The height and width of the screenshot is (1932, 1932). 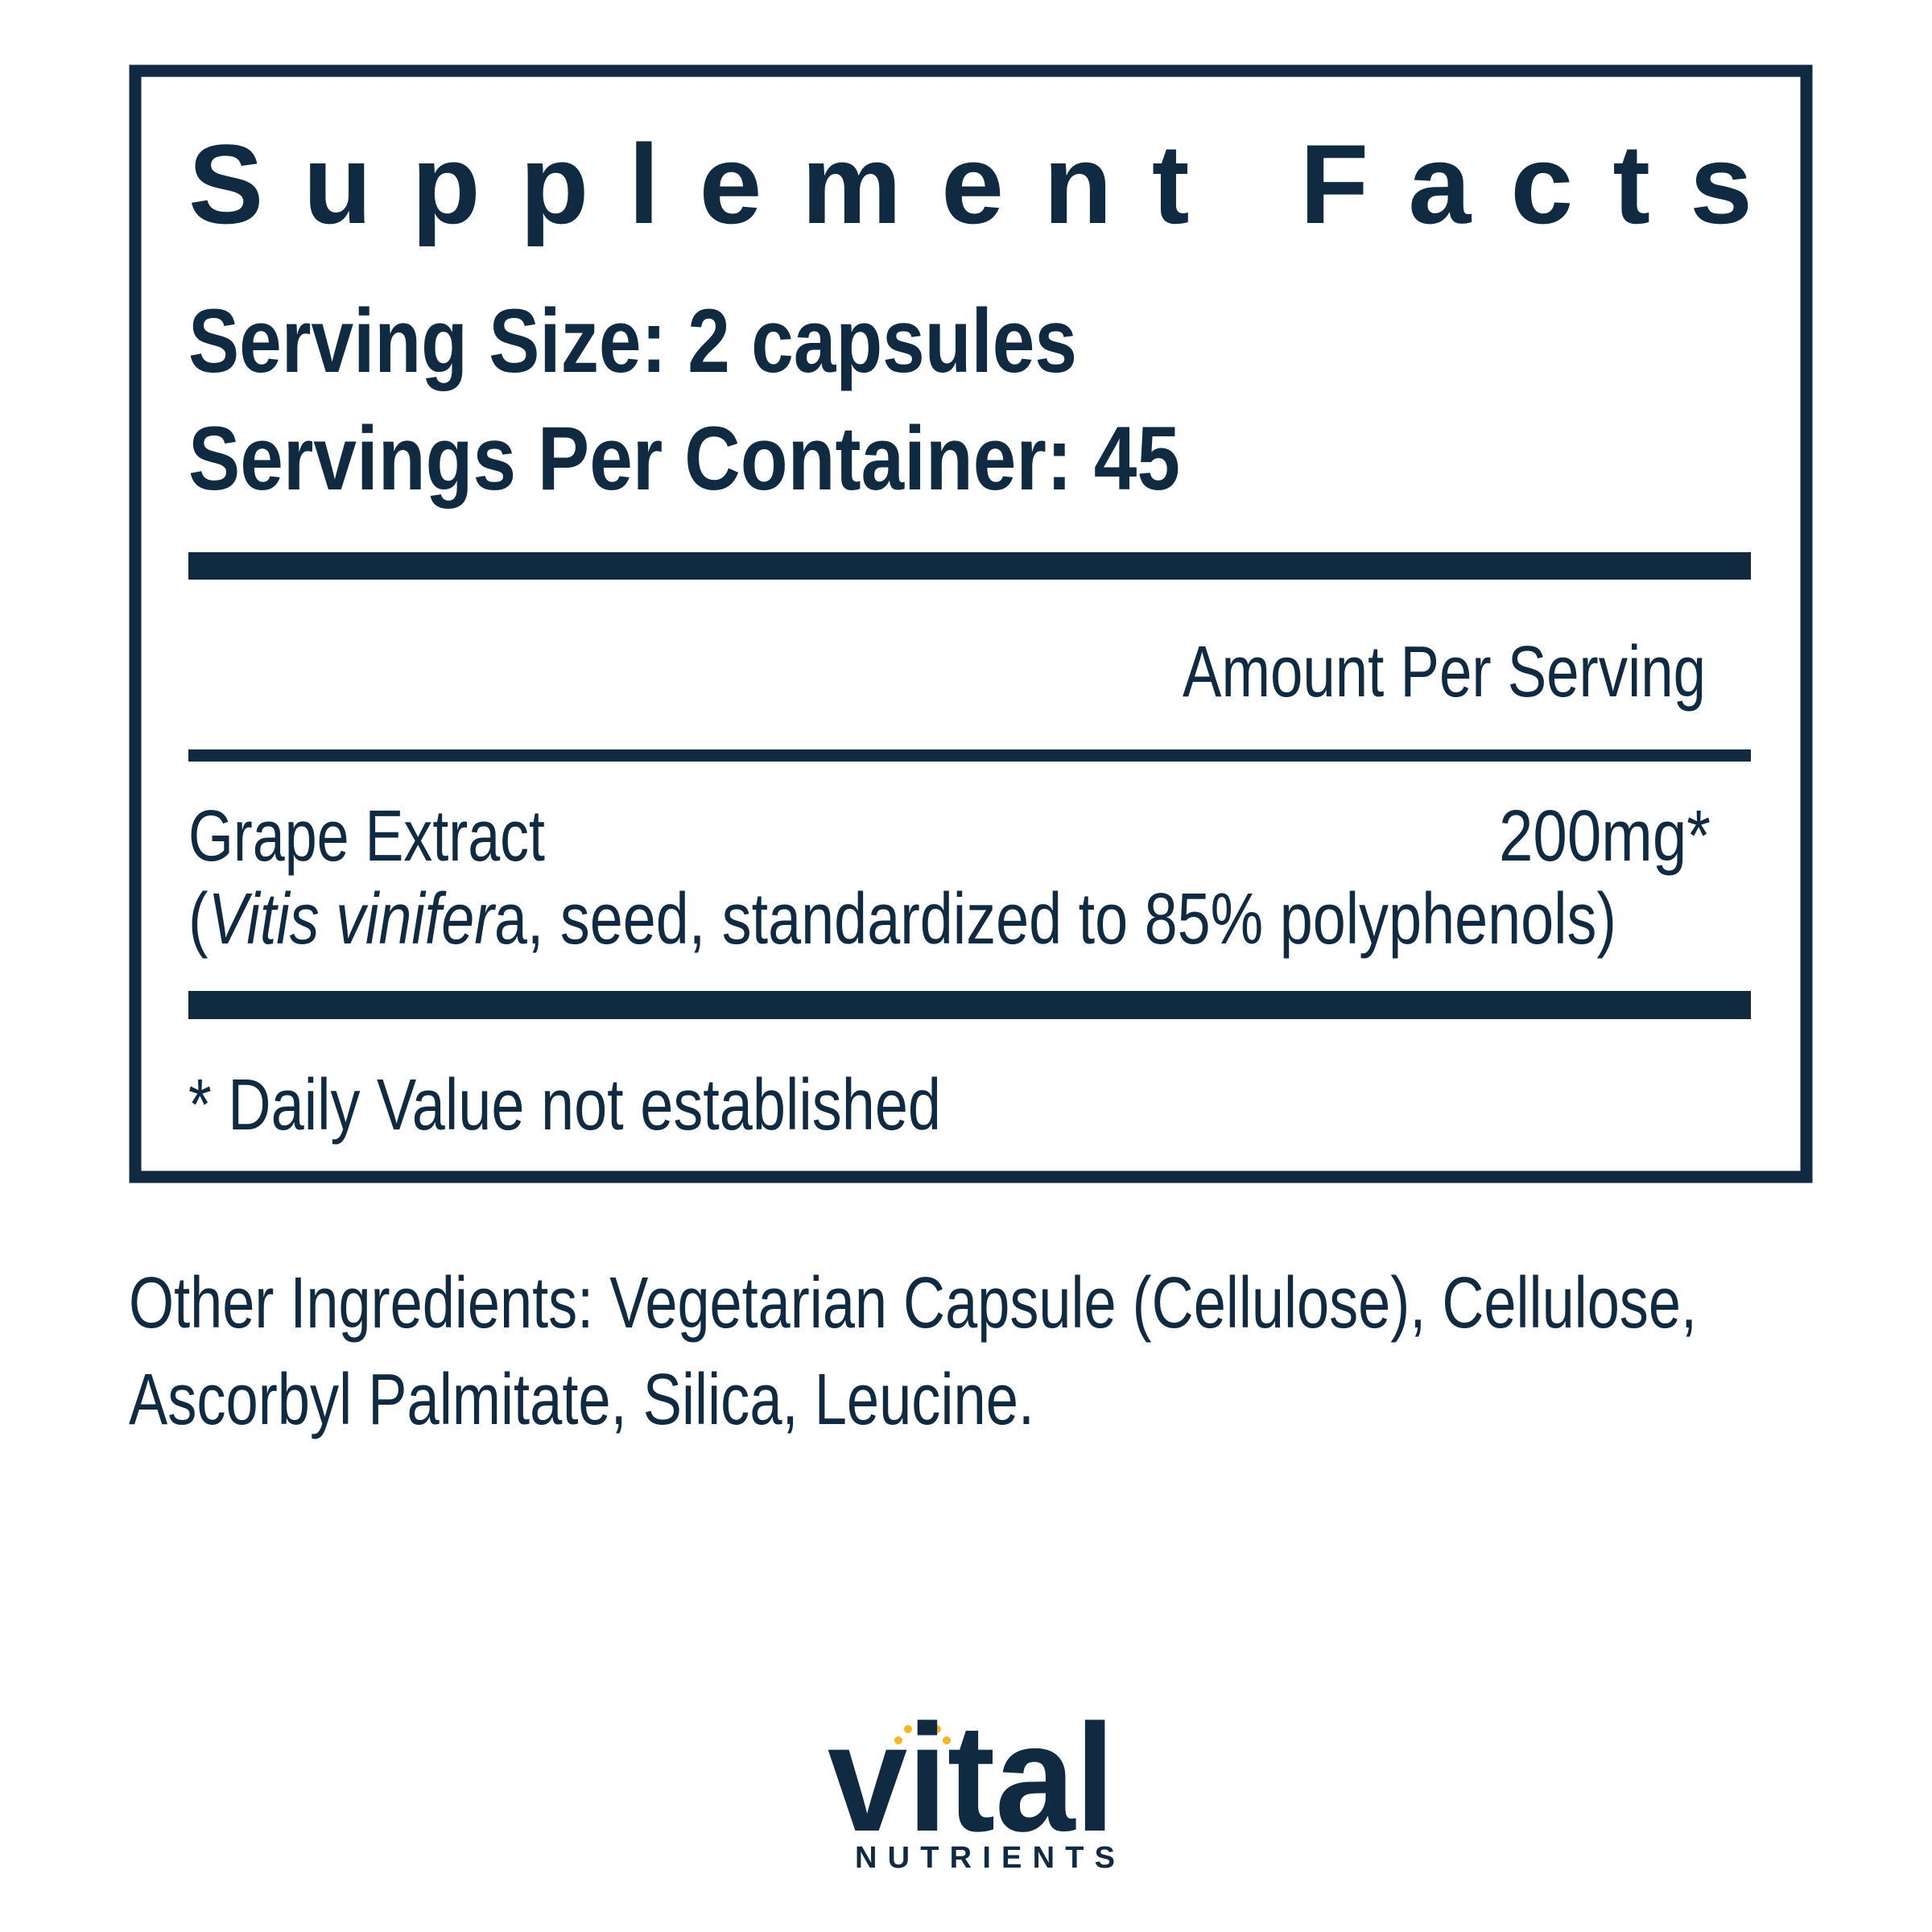 What do you see at coordinates (1444, 672) in the screenshot?
I see `column-header: Amount Per Serving` at bounding box center [1444, 672].